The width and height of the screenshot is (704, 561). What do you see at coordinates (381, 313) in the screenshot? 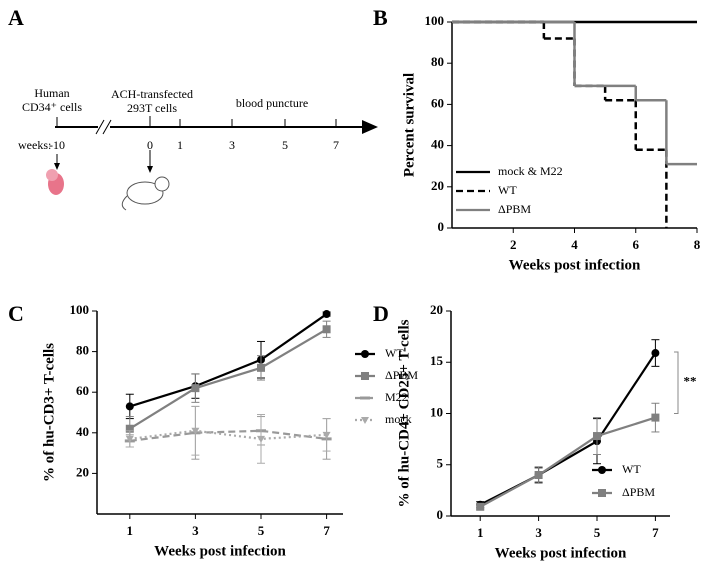
I see `panel-label: D` at bounding box center [381, 313].